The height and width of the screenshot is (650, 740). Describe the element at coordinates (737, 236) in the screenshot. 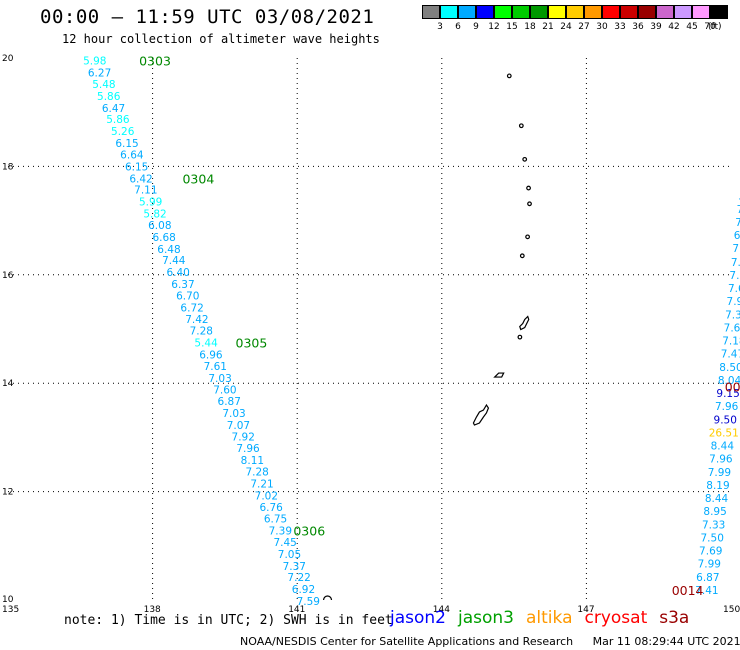

I see `wave-height-value: 6.53` at that location.